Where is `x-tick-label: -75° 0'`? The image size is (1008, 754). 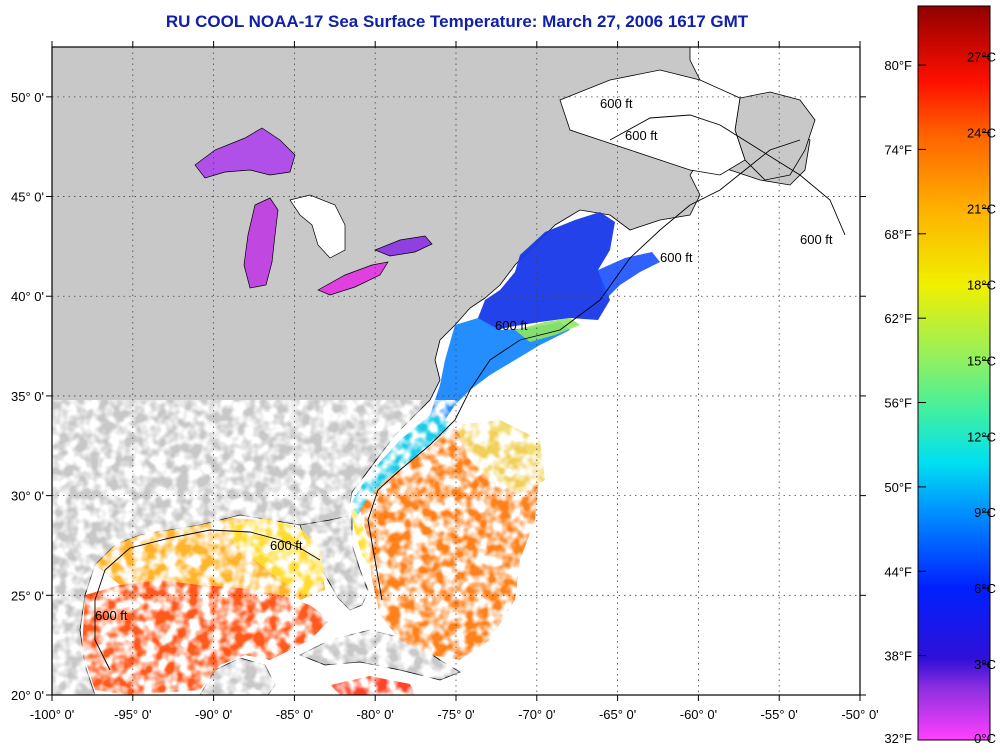
x-tick-label: -75° 0' is located at coordinates (455, 714).